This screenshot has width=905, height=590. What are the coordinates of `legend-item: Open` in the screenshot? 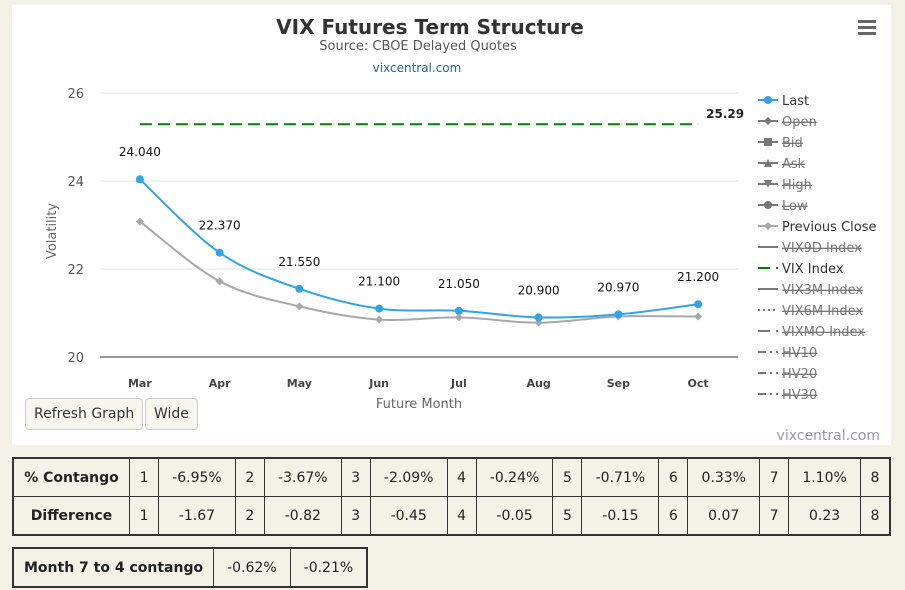 It's located at (787, 122).